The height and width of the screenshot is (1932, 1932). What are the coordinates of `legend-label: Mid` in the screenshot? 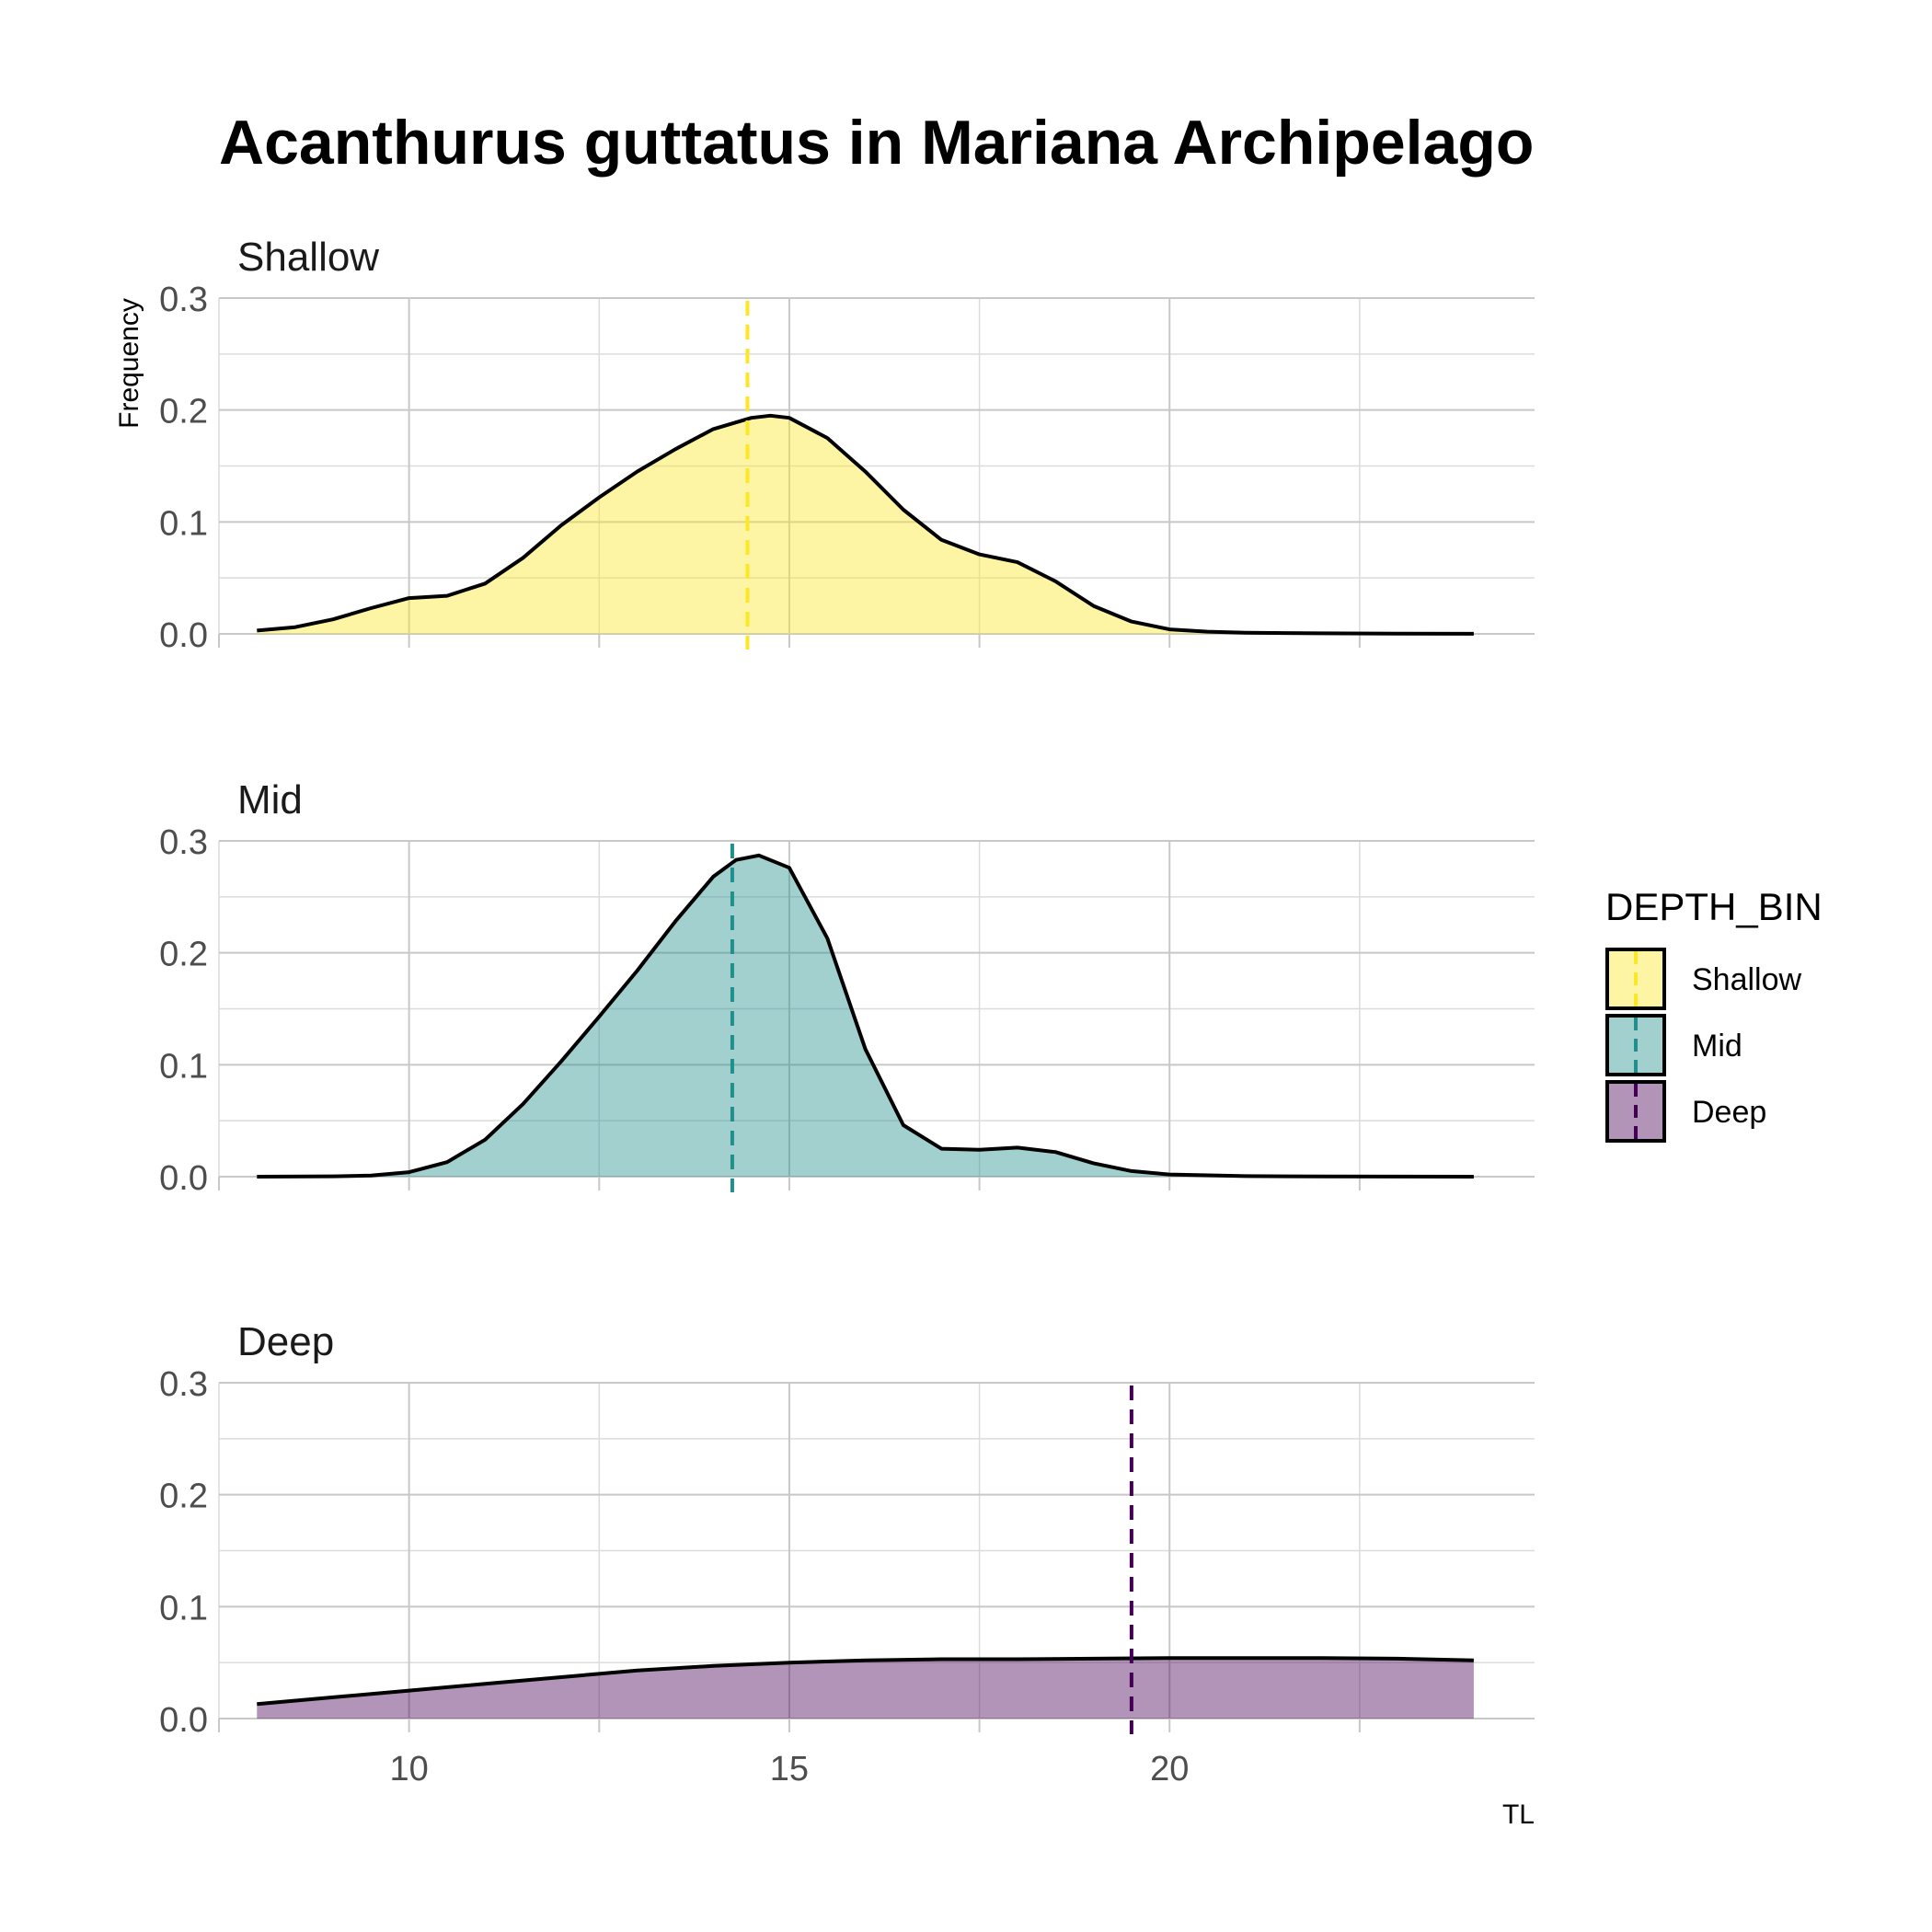 It's located at (1717, 1046).